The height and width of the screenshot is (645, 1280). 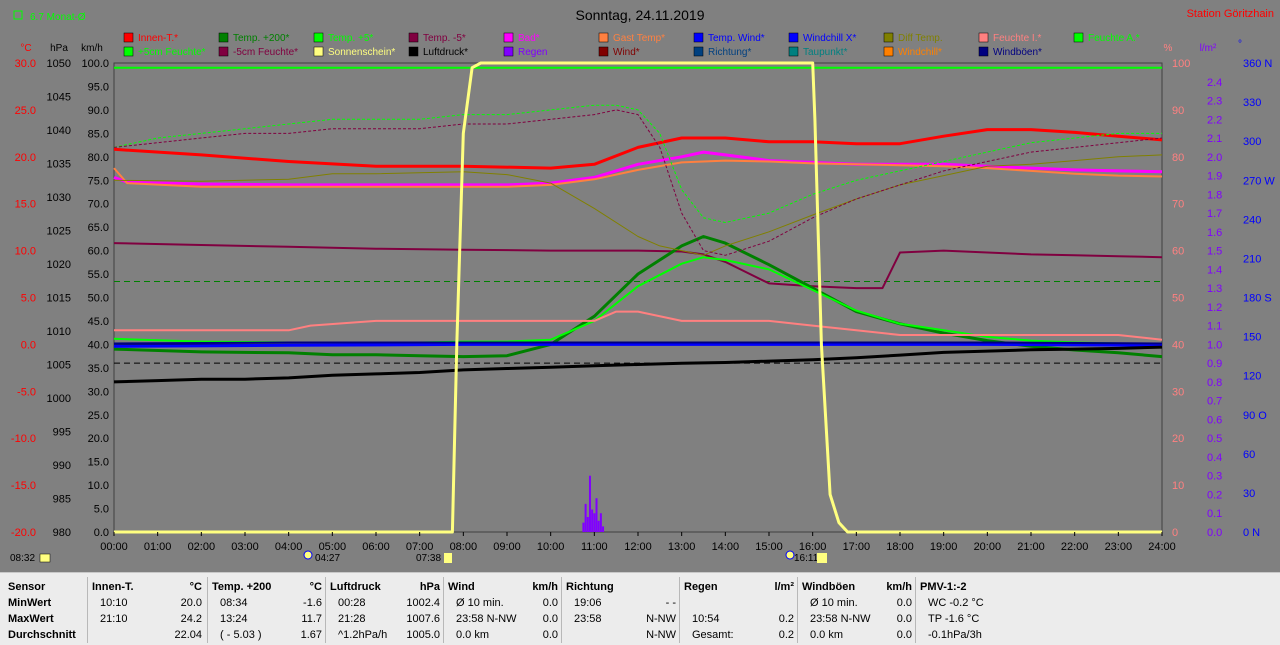 What do you see at coordinates (503, 635) in the screenshot?
I see `stat-row: 0.0 km 0.0` at bounding box center [503, 635].